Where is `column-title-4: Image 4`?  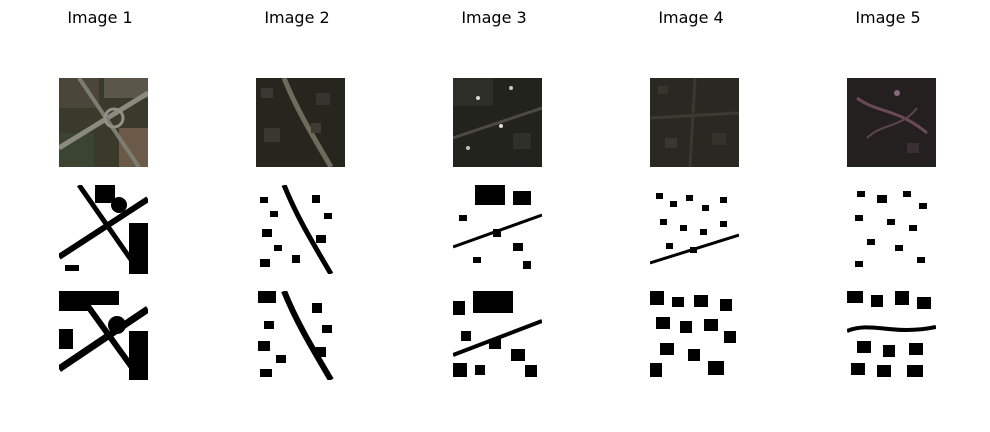 column-title-4: Image 4 is located at coordinates (691, 17).